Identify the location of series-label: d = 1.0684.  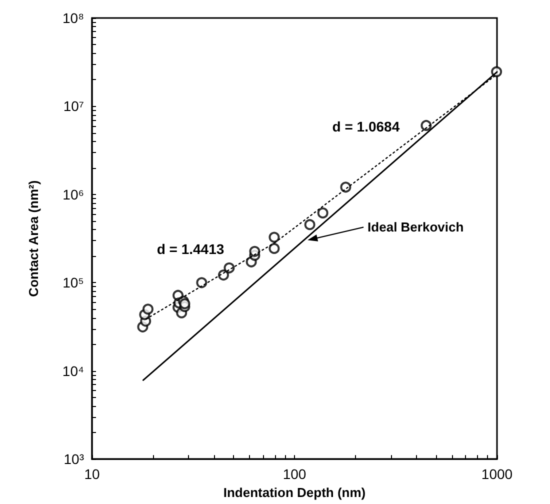
(366, 126).